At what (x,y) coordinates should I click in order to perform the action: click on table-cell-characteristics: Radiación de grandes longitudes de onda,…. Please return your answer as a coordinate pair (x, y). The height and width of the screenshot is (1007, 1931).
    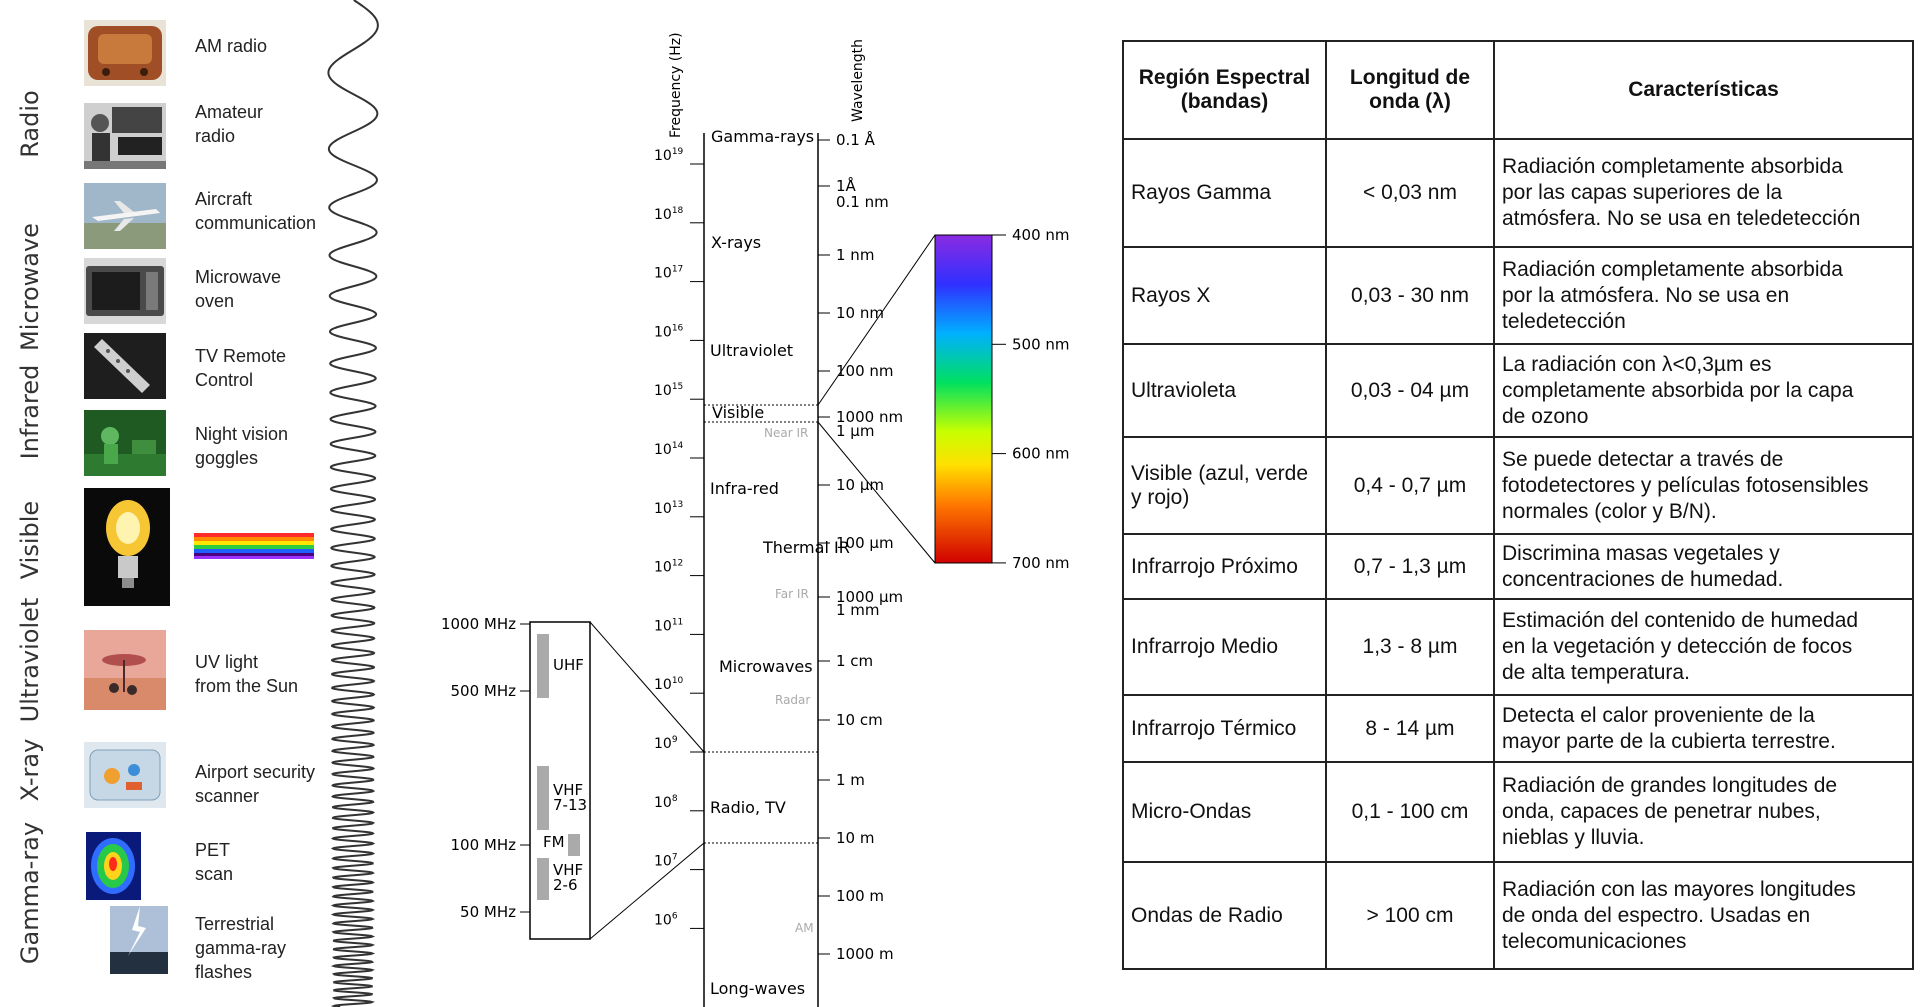
    Looking at the image, I should click on (1703, 812).